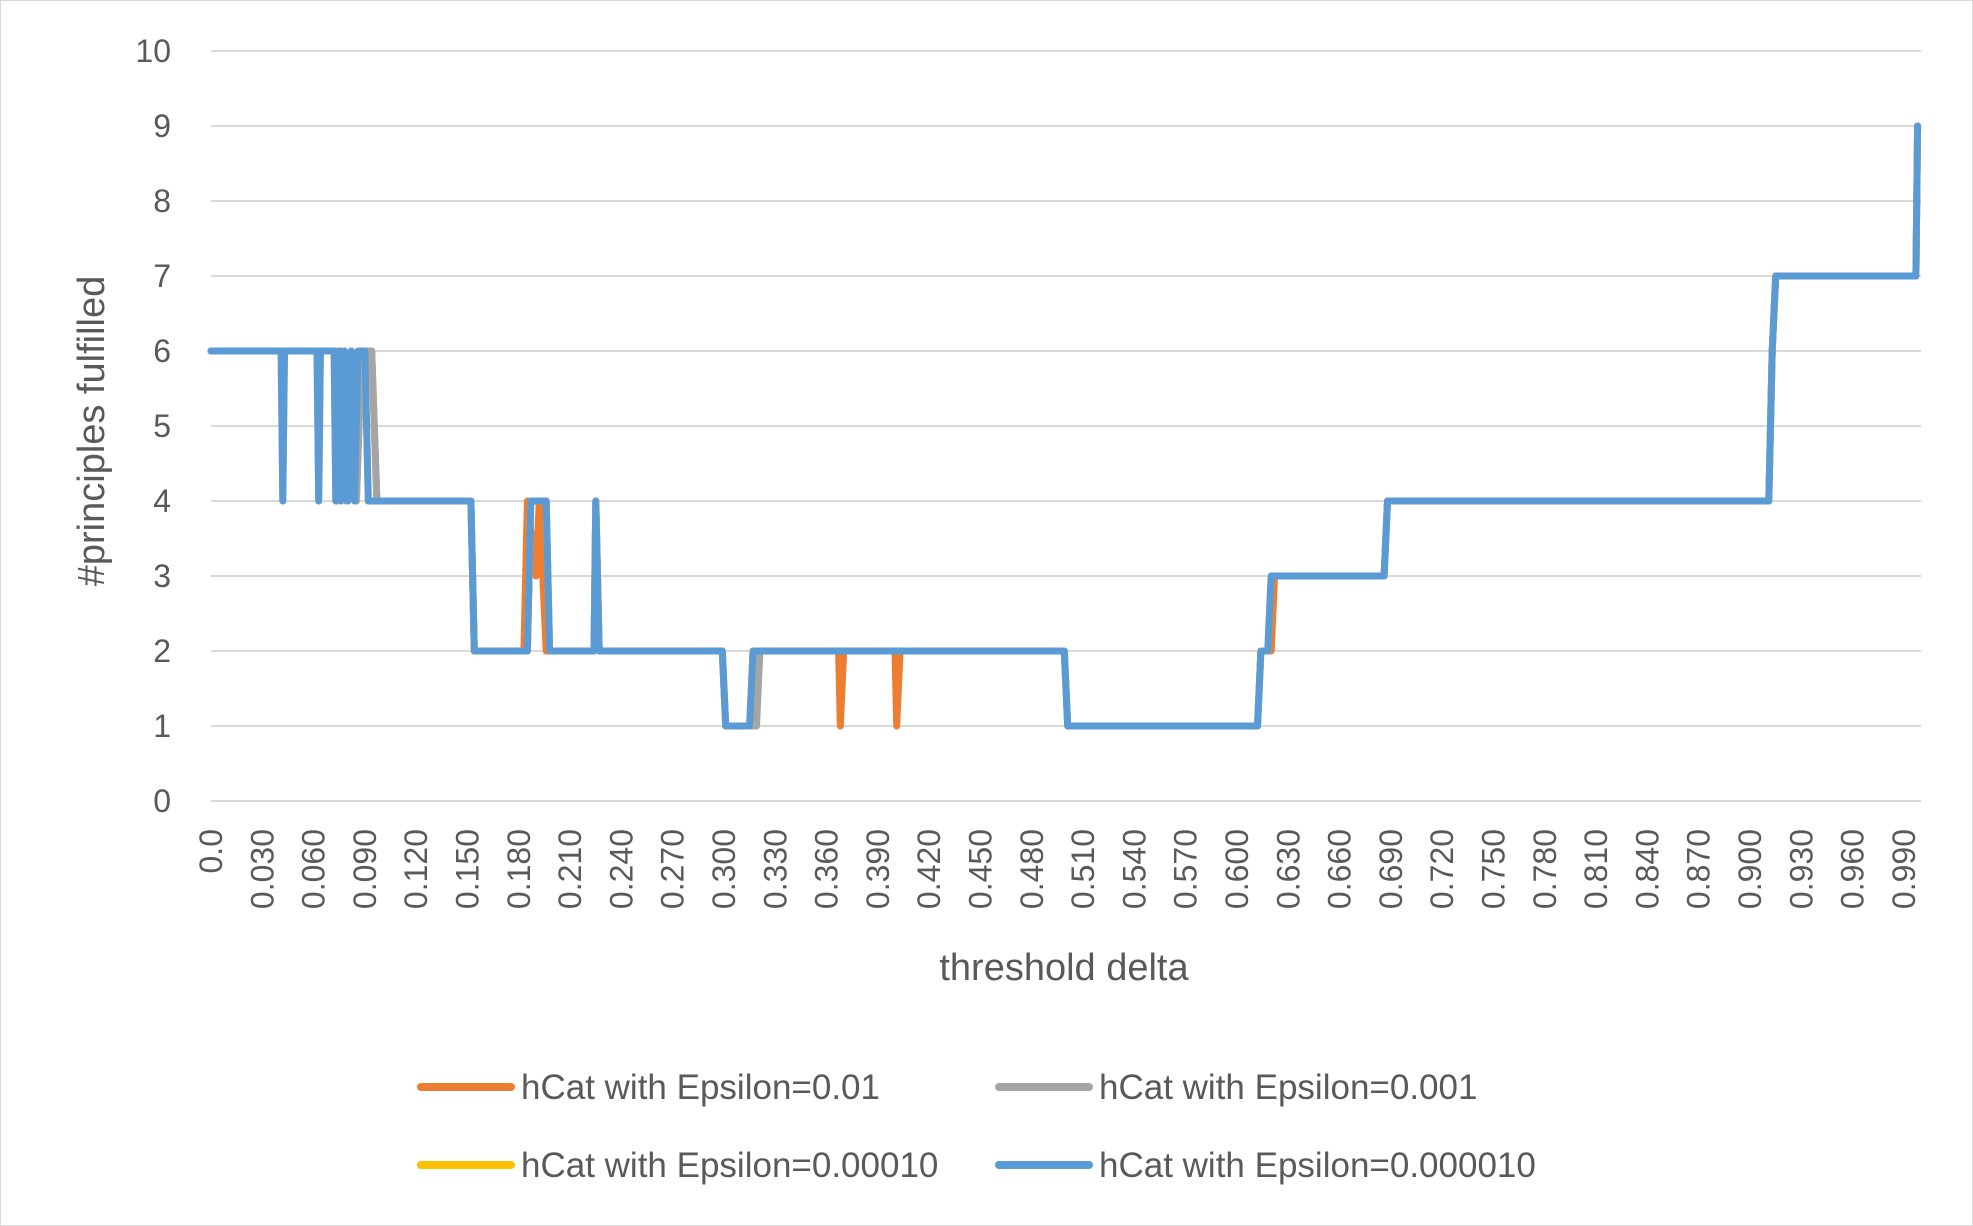 This screenshot has height=1226, width=1973. What do you see at coordinates (211, 851) in the screenshot?
I see `x-tick-label: 0.0` at bounding box center [211, 851].